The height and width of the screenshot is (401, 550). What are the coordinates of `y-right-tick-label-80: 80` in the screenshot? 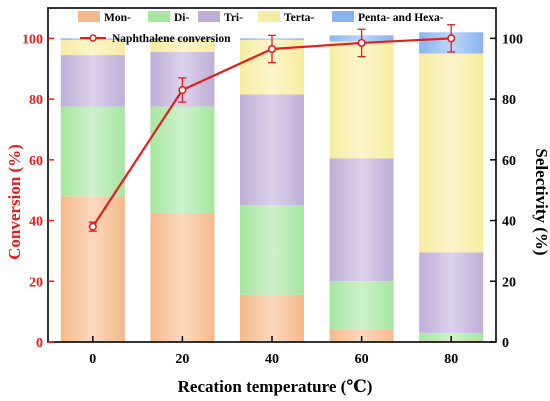 It's located at (509, 100).